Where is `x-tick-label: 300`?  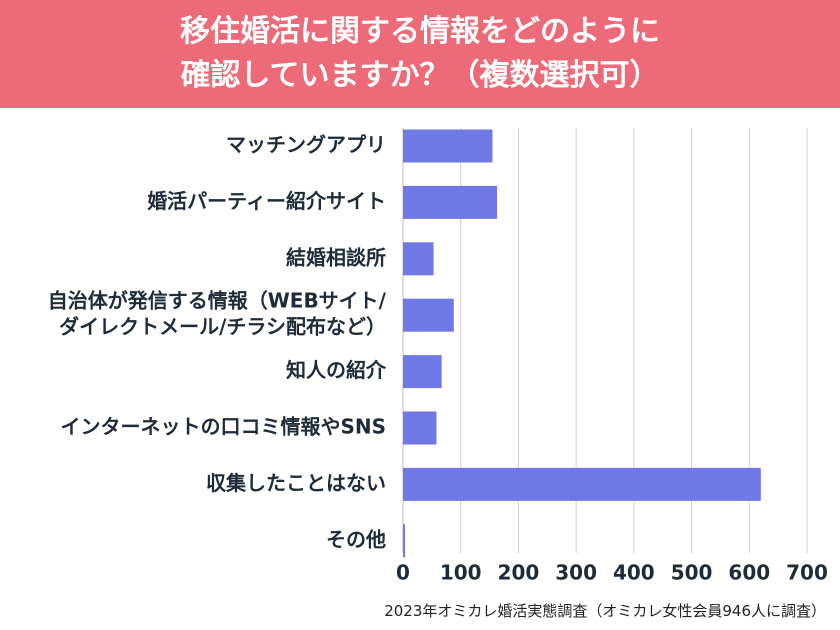
x-tick-label: 300 is located at coordinates (576, 573).